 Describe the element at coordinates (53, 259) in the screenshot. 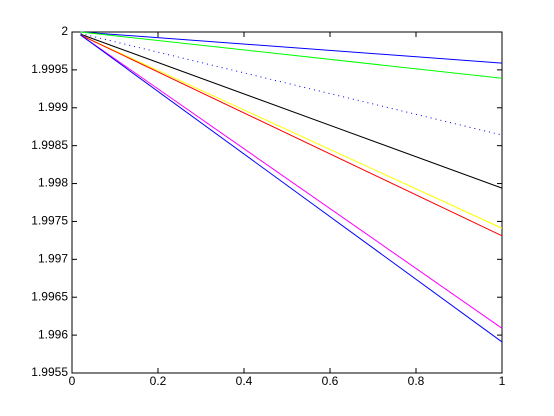

I see `y-tick-label: 1.997` at that location.